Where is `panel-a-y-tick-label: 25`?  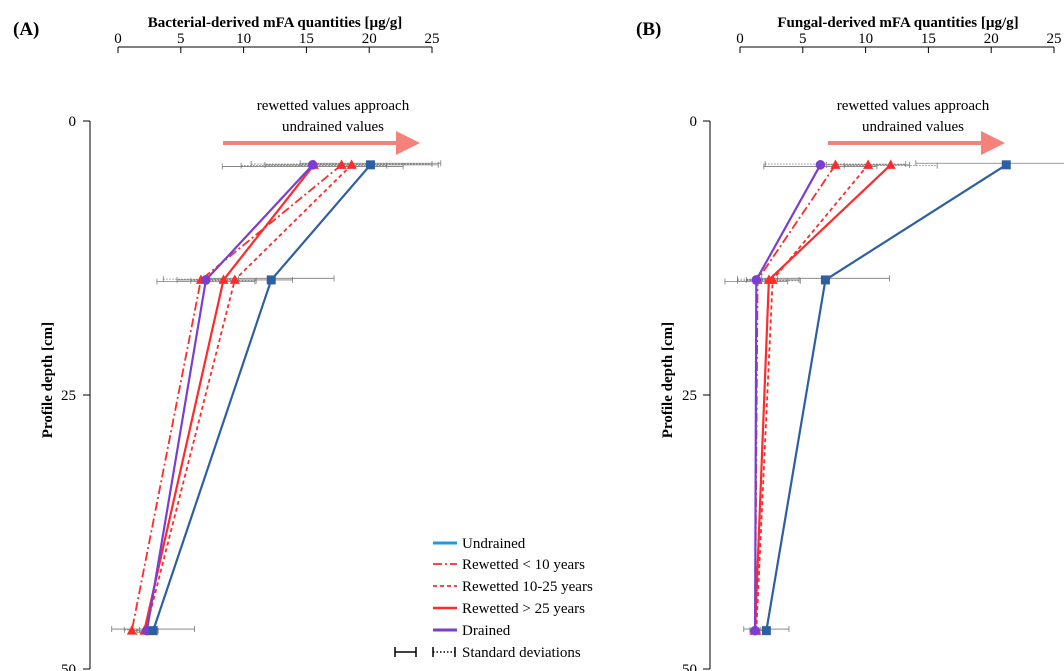
panel-a-y-tick-label: 25 is located at coordinates (68, 396).